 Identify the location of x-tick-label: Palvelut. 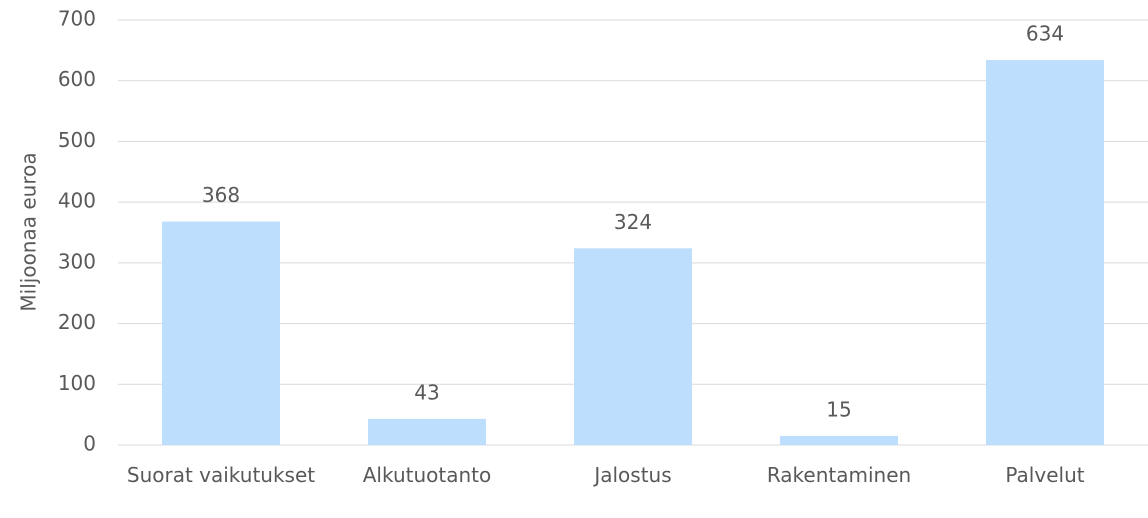
(1045, 475).